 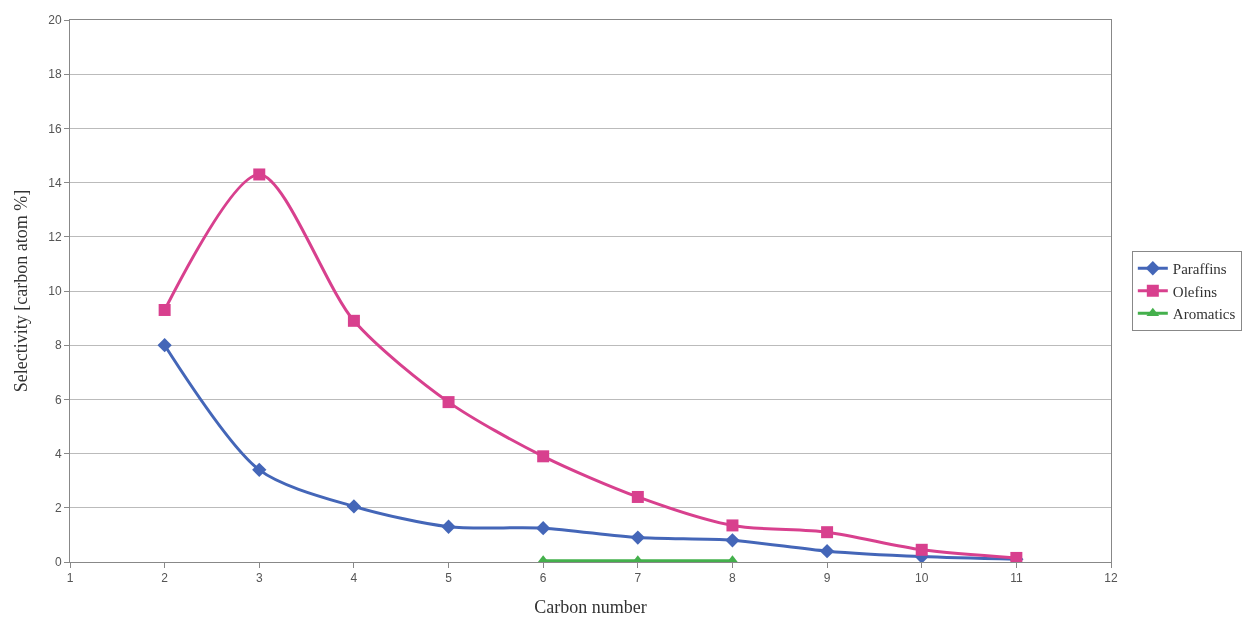 What do you see at coordinates (1111, 578) in the screenshot?
I see `x-tick-label: 12` at bounding box center [1111, 578].